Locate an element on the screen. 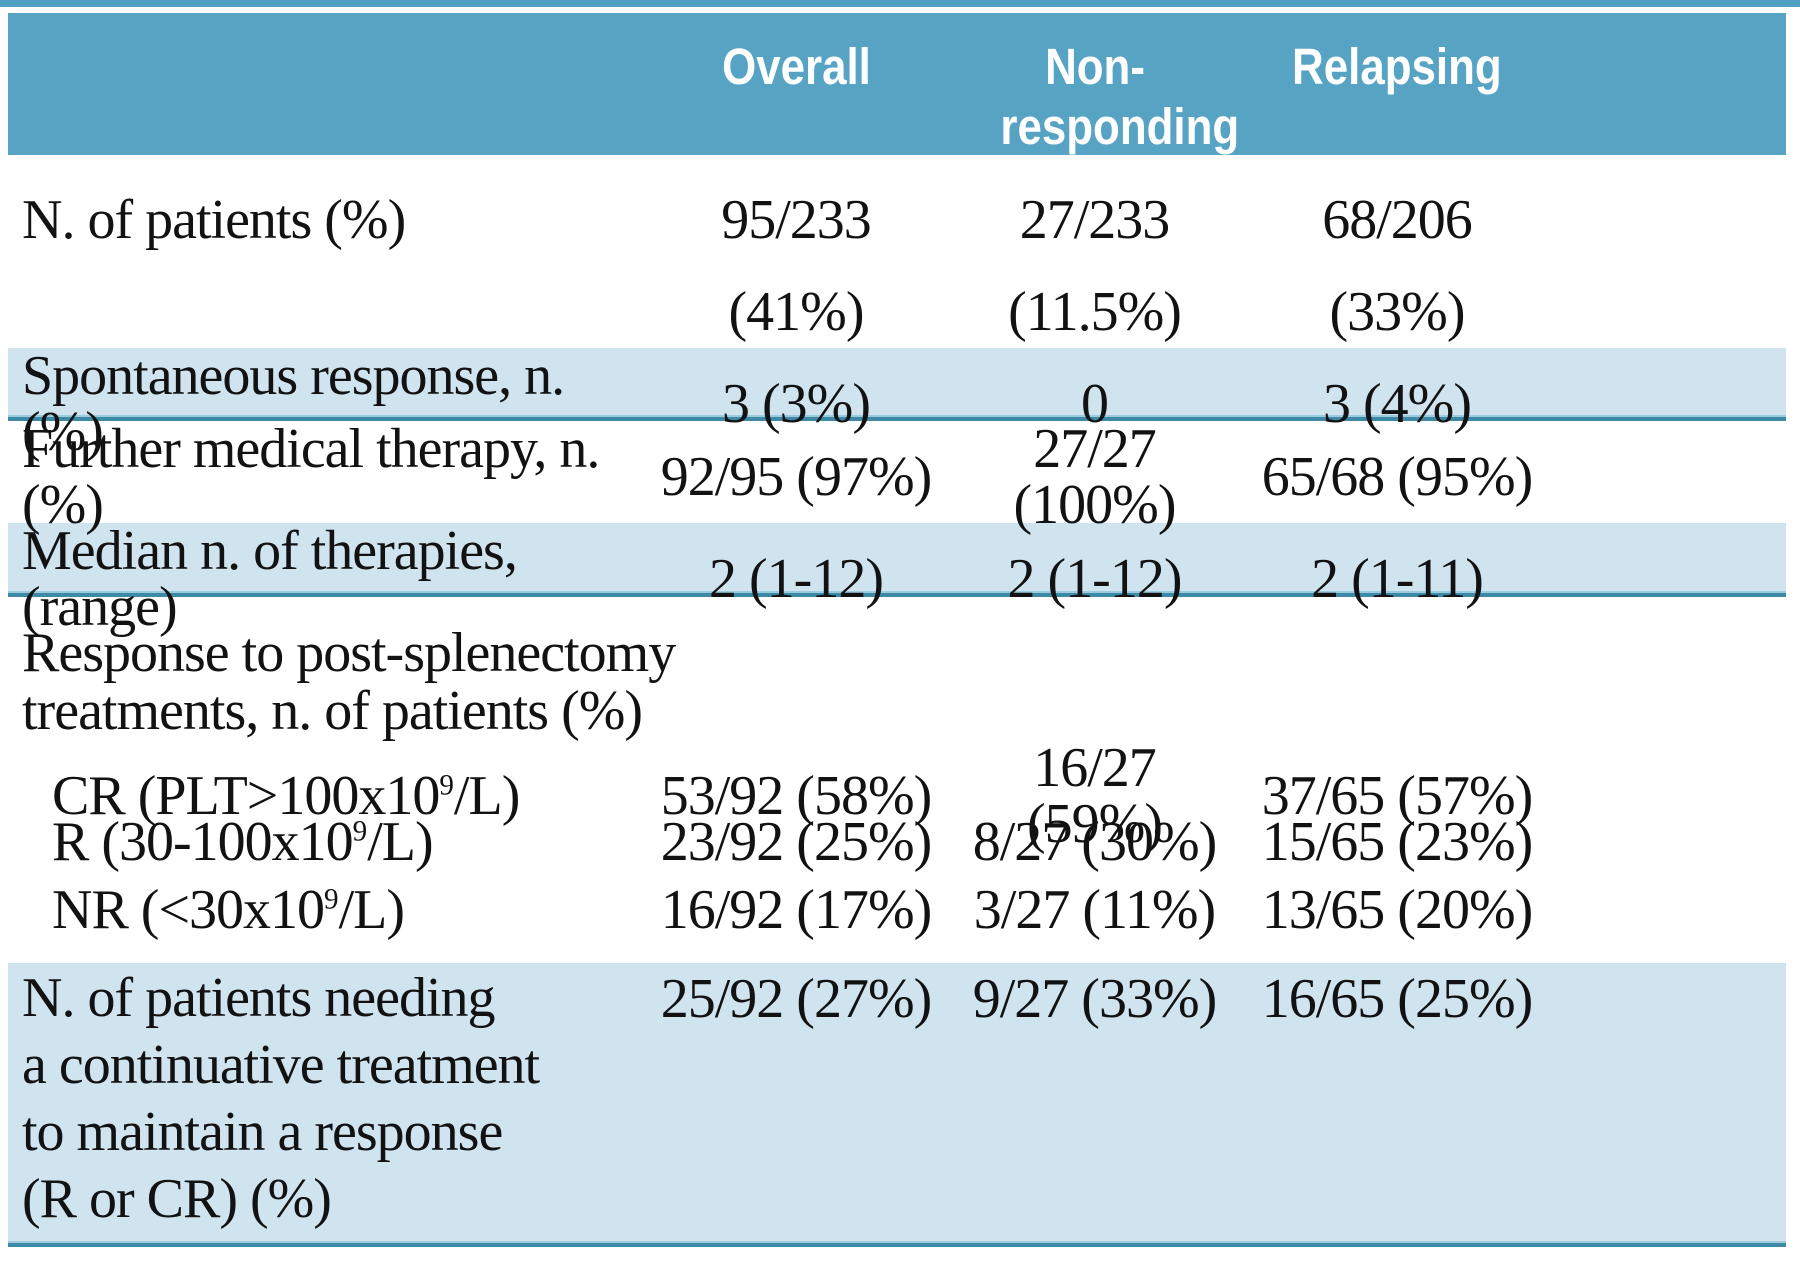 Image resolution: width=1800 pixels, height=1261 pixels. cell-non-responding: 27/233 (11.5%) is located at coordinates (1094, 256).